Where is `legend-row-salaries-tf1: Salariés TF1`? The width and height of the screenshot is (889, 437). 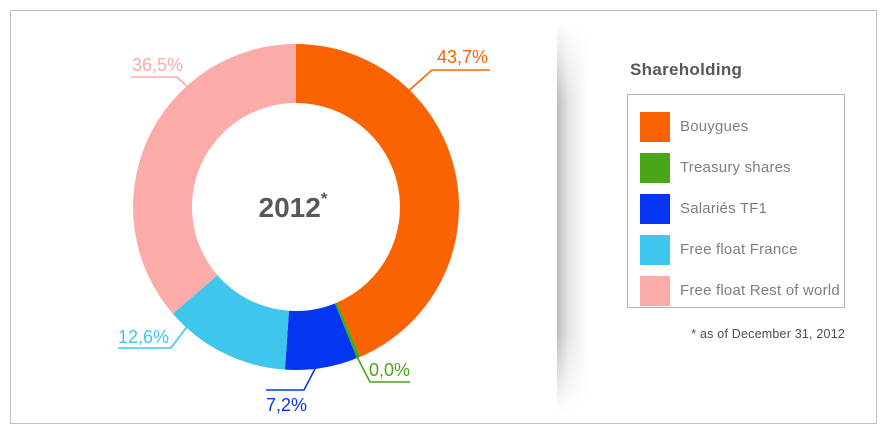
legend-row-salaries-tf1: Salariés TF1 is located at coordinates (736, 208).